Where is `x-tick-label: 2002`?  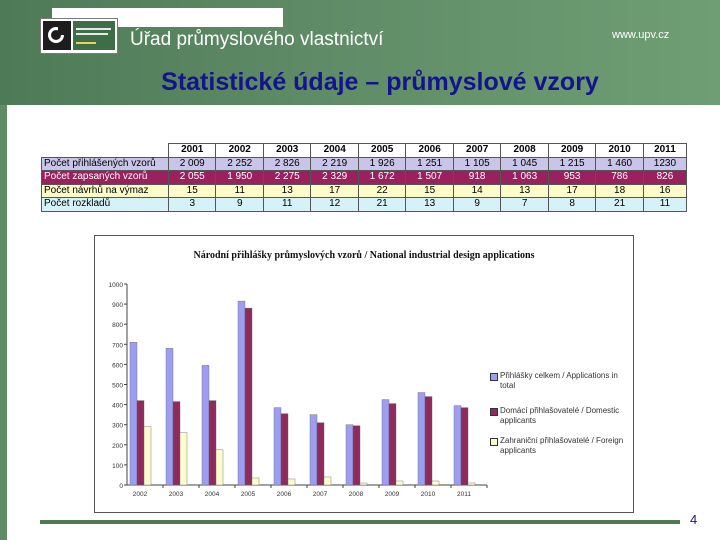 x-tick-label: 2002 is located at coordinates (140, 494).